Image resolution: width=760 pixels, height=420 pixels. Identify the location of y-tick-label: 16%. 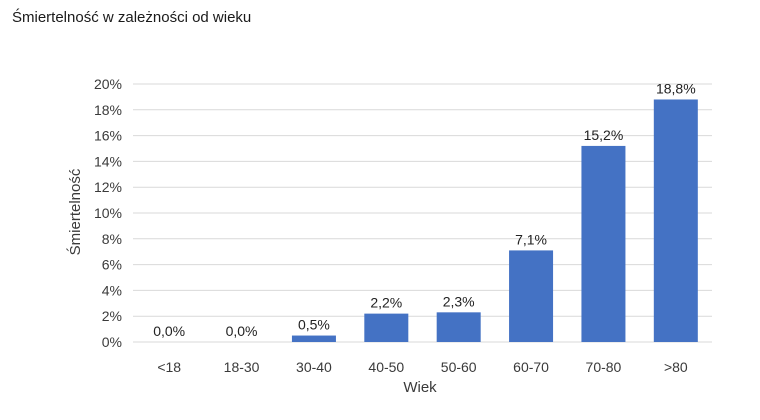
(108, 136).